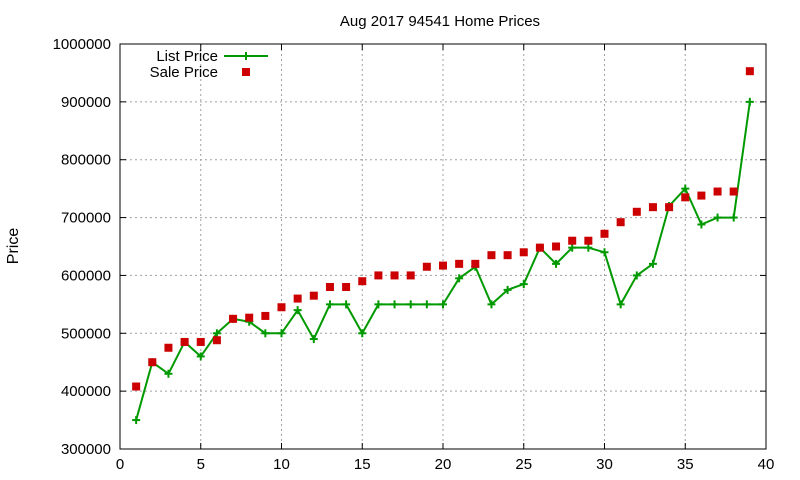  What do you see at coordinates (86, 275) in the screenshot?
I see `y-tick-label: 600000` at bounding box center [86, 275].